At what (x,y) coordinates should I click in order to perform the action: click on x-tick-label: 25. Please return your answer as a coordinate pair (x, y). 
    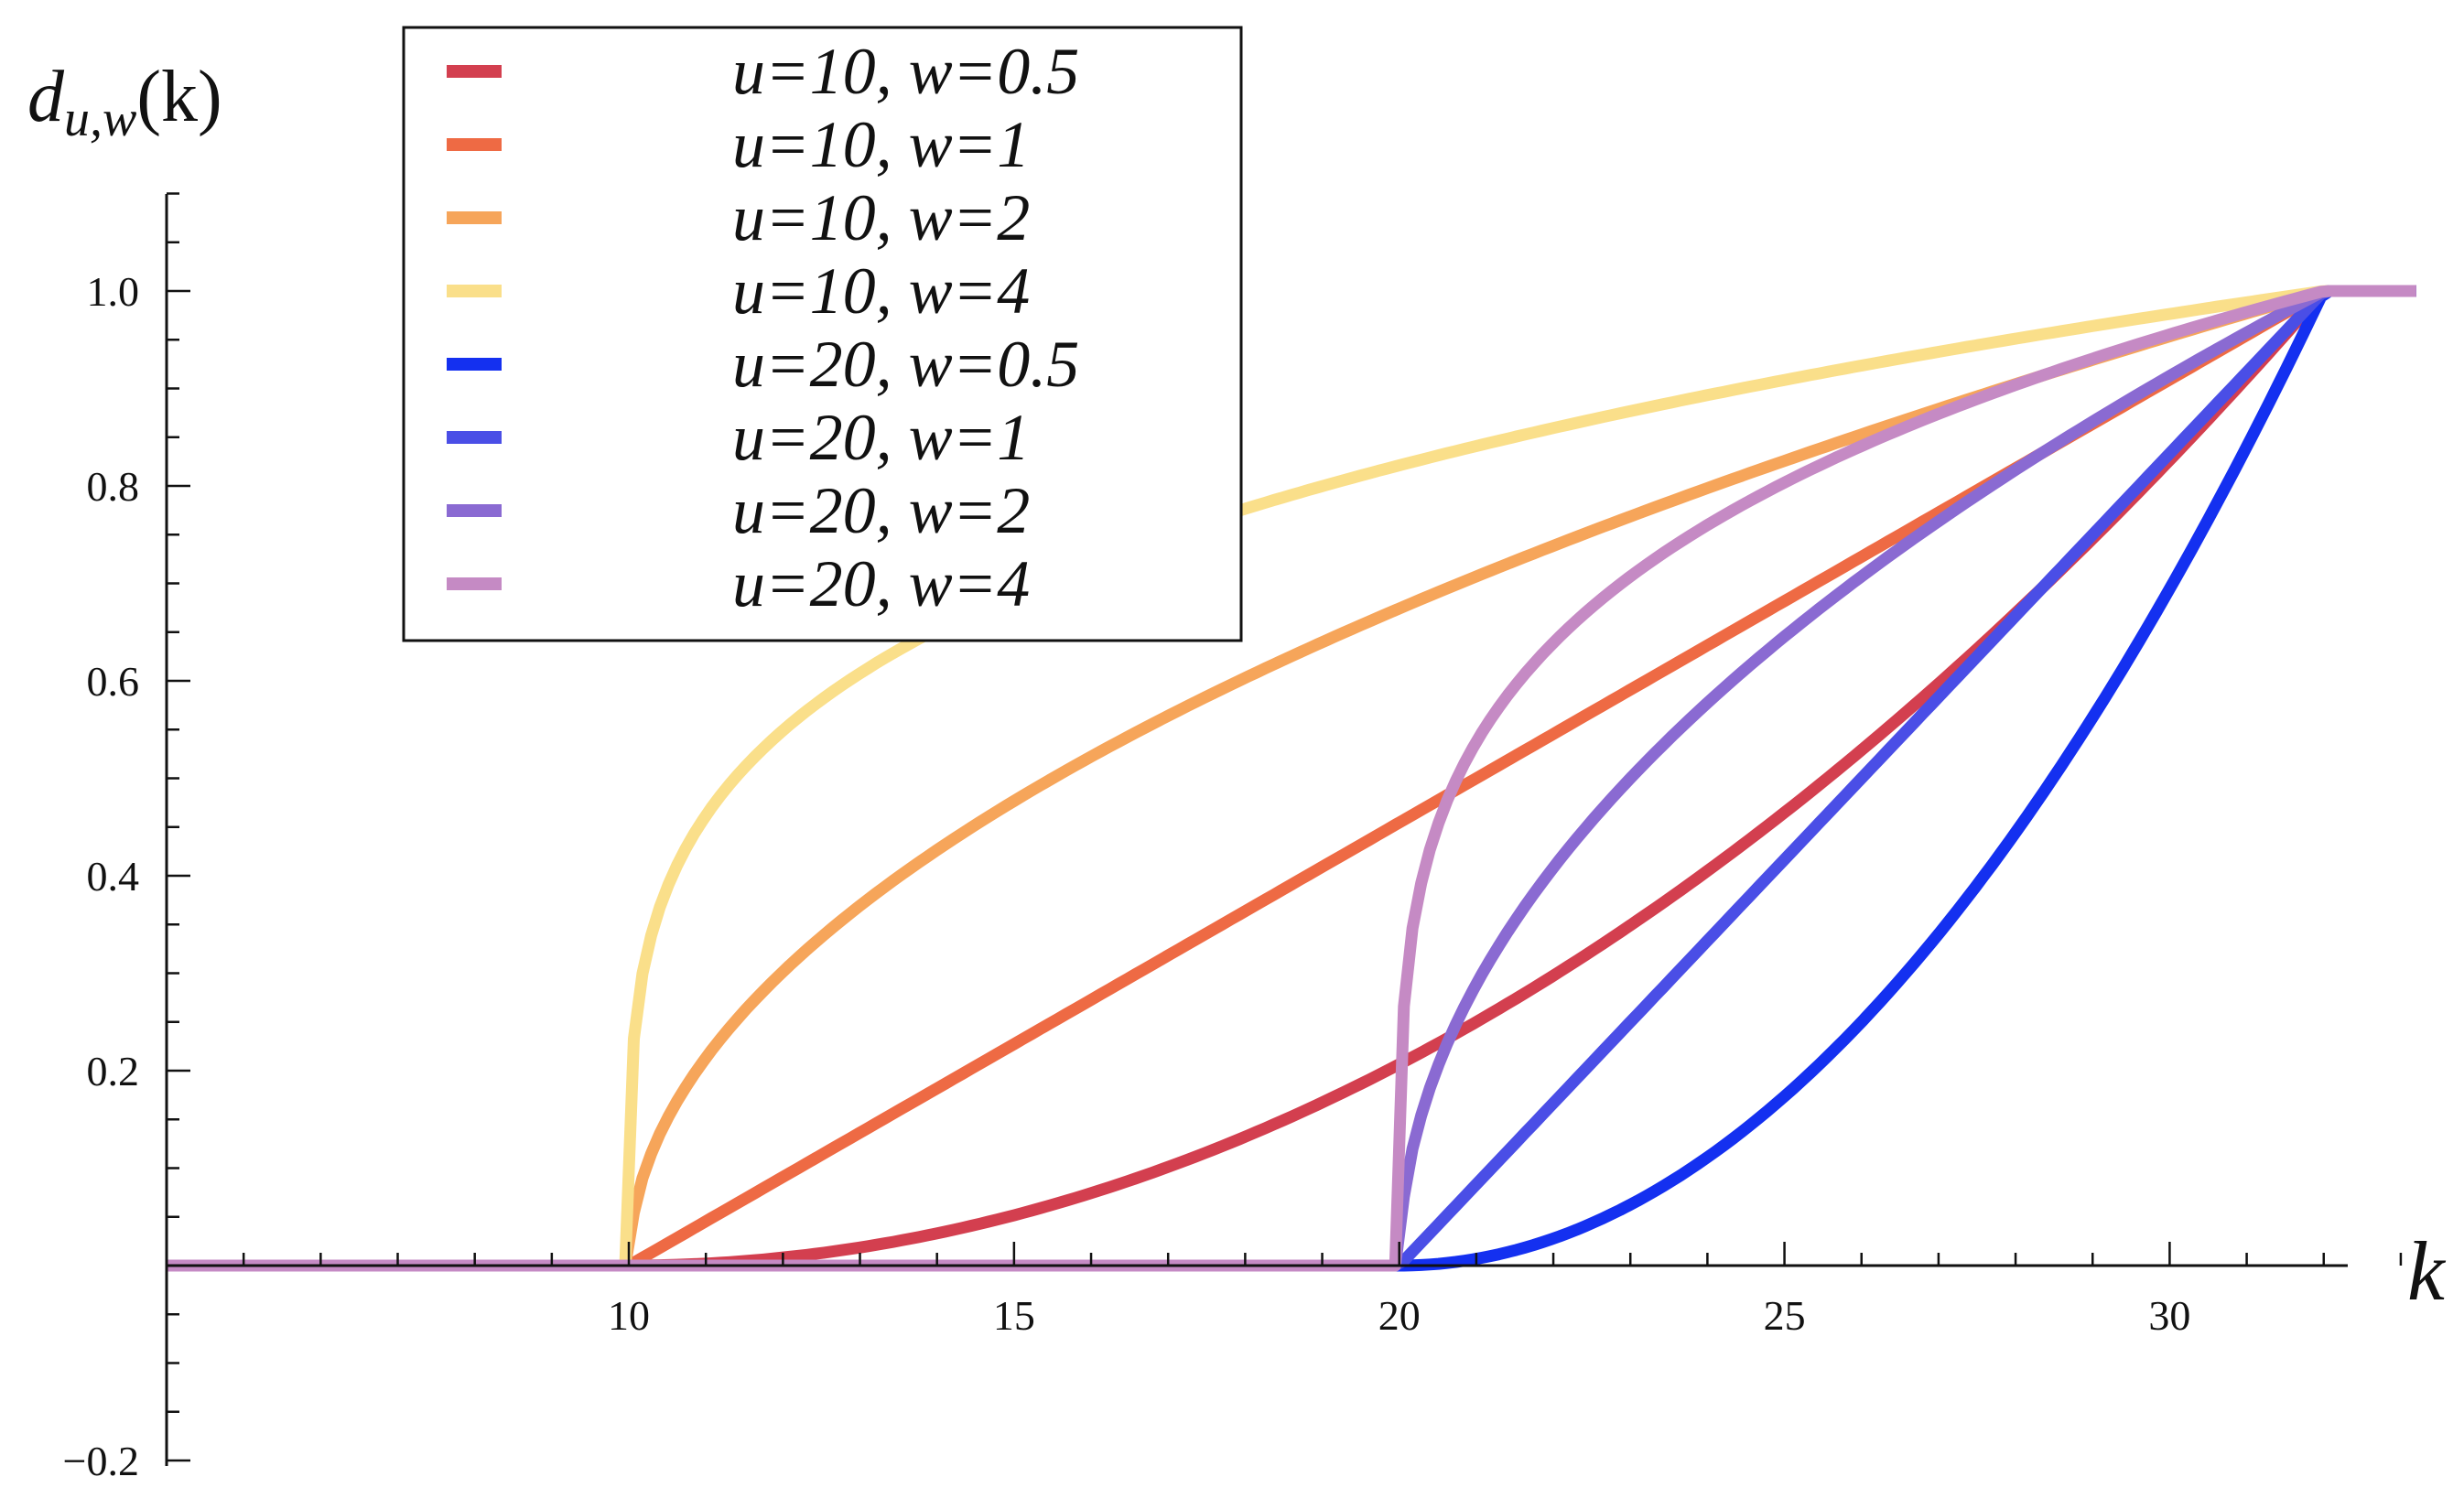
    Looking at the image, I should click on (1785, 1316).